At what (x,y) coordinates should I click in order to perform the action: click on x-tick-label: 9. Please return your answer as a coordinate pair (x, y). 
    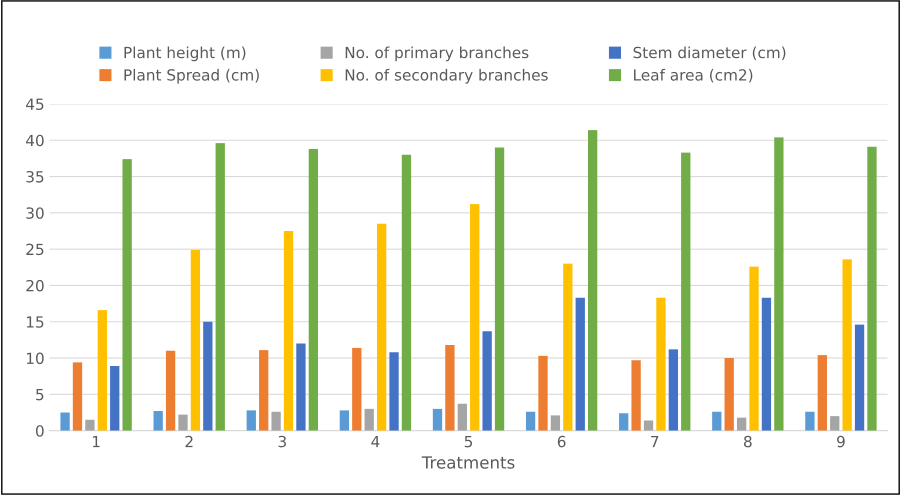
    Looking at the image, I should click on (841, 442).